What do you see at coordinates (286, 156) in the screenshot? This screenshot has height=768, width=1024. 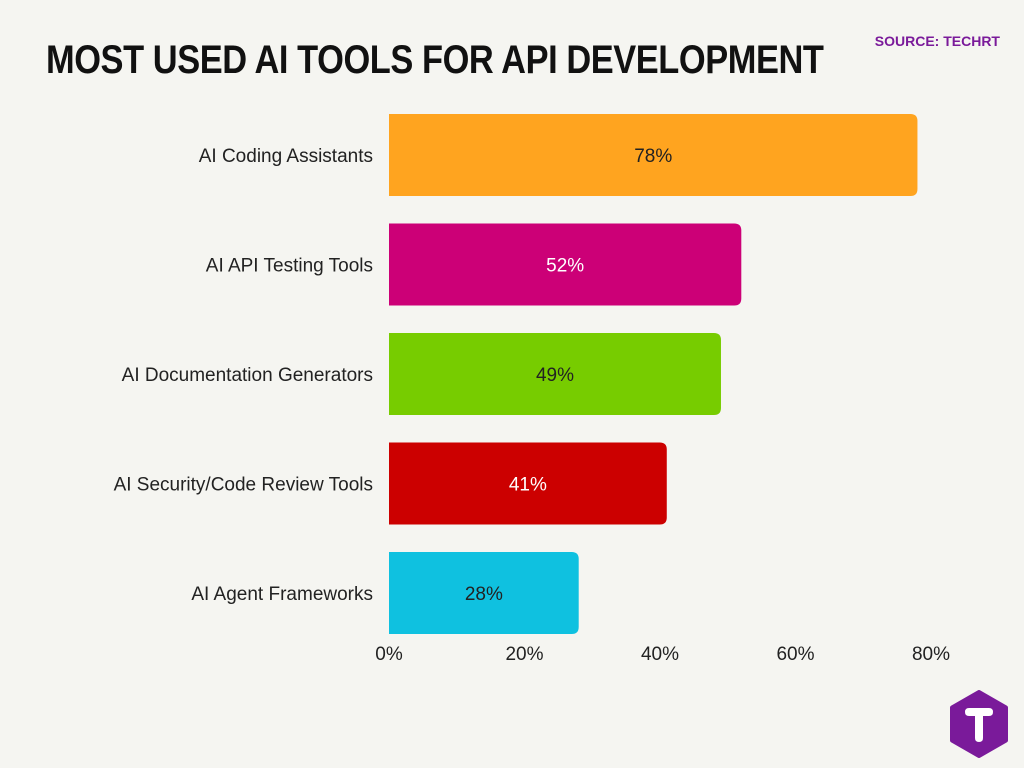 I see `category-label-ai-coding-assistants: AI Coding Assistants` at bounding box center [286, 156].